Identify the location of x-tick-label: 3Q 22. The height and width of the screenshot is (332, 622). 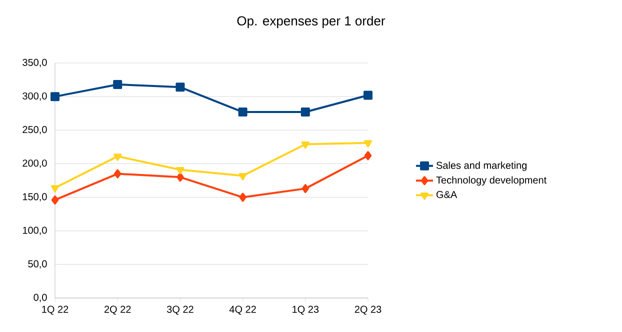
(180, 310).